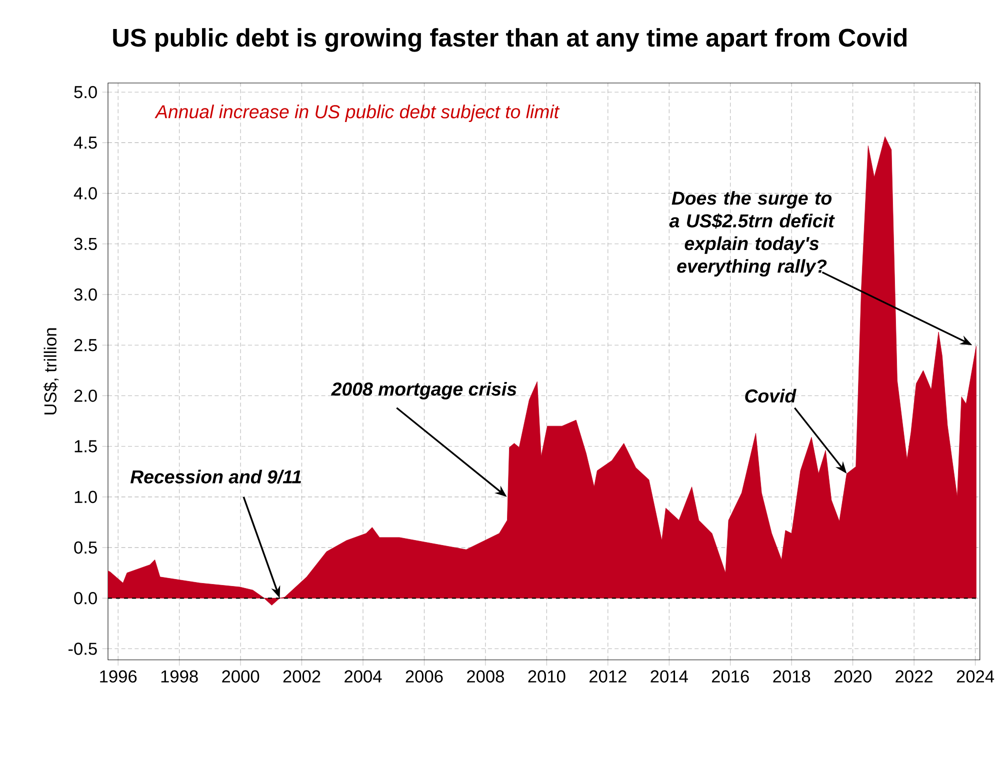  Describe the element at coordinates (770, 395) in the screenshot. I see `annotation: Covid` at that location.